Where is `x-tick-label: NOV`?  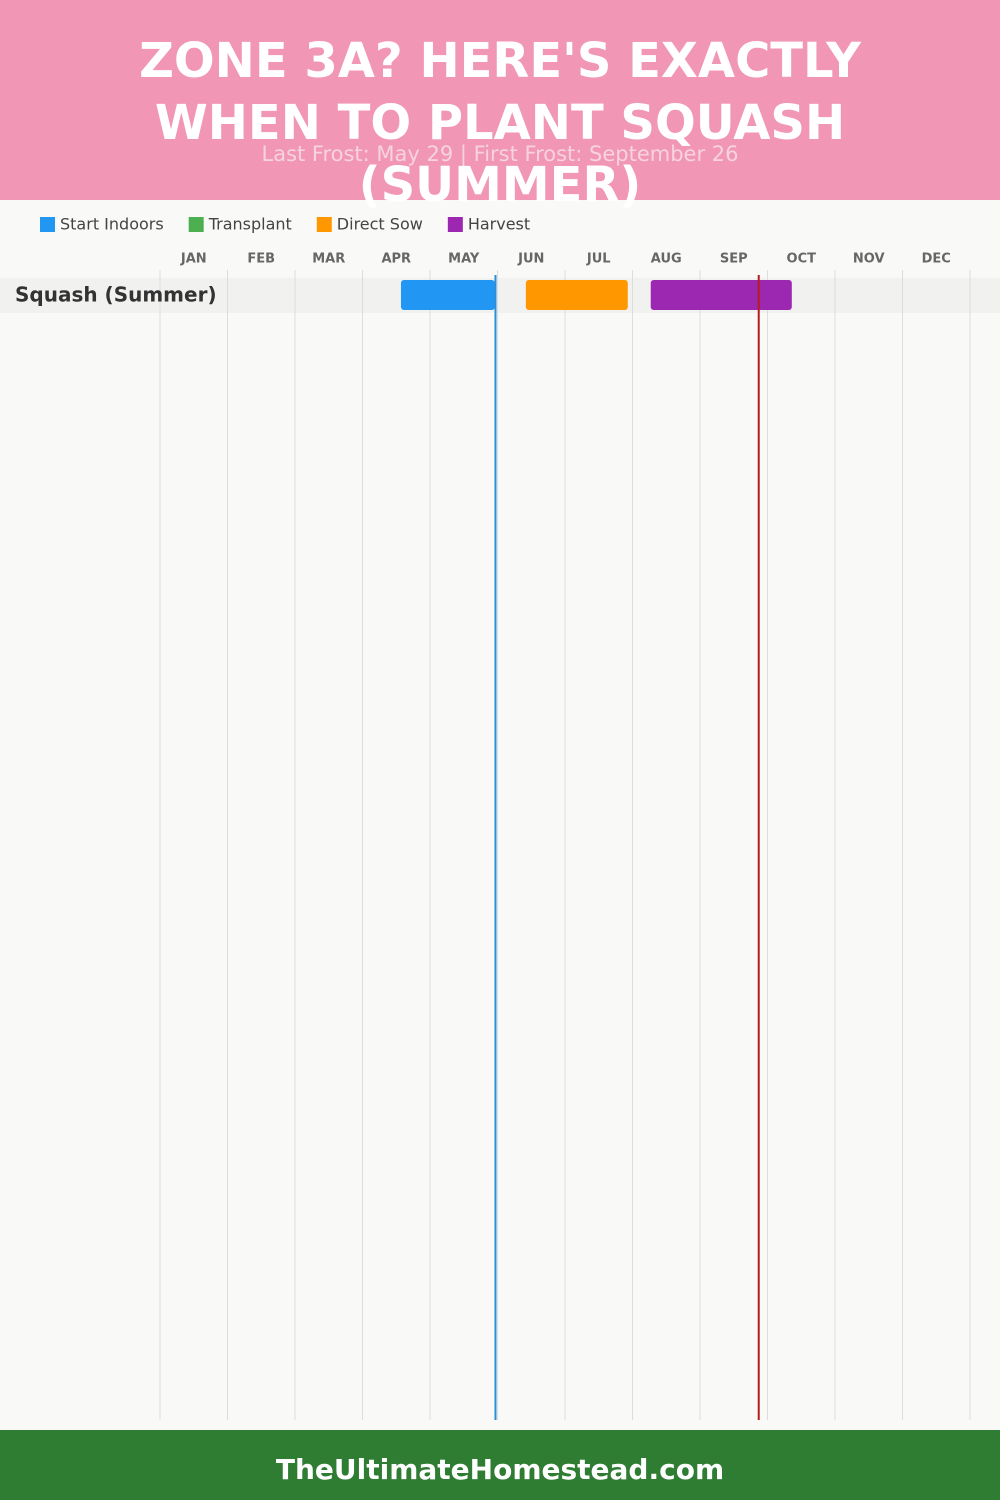
x-tick-label: NOV is located at coordinates (869, 259).